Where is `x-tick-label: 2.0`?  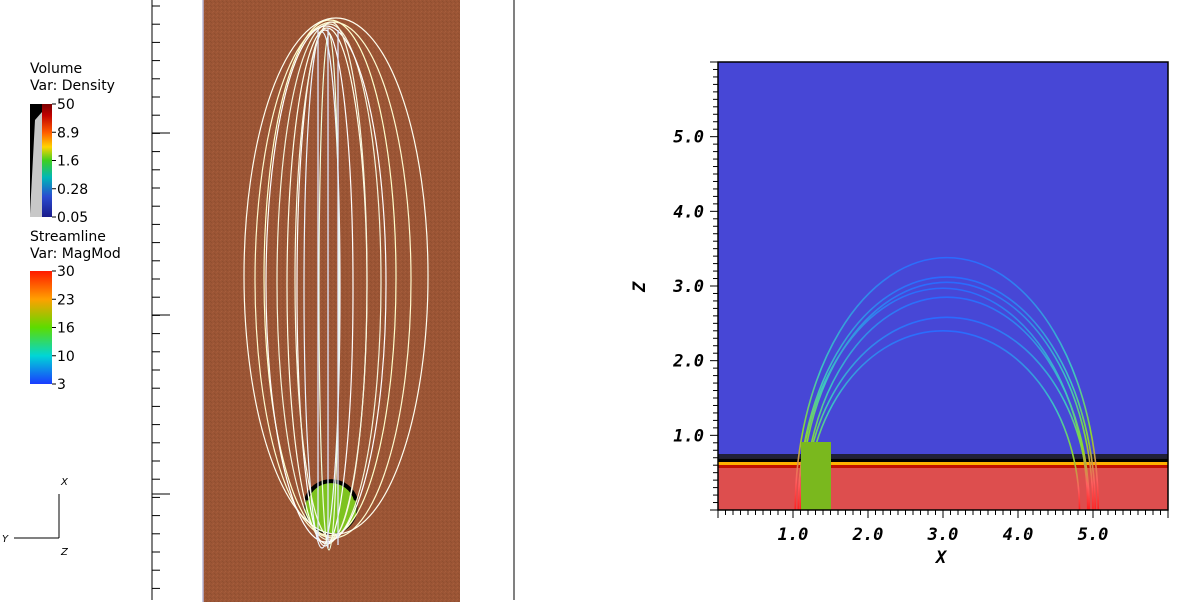 x-tick-label: 2.0 is located at coordinates (868, 535).